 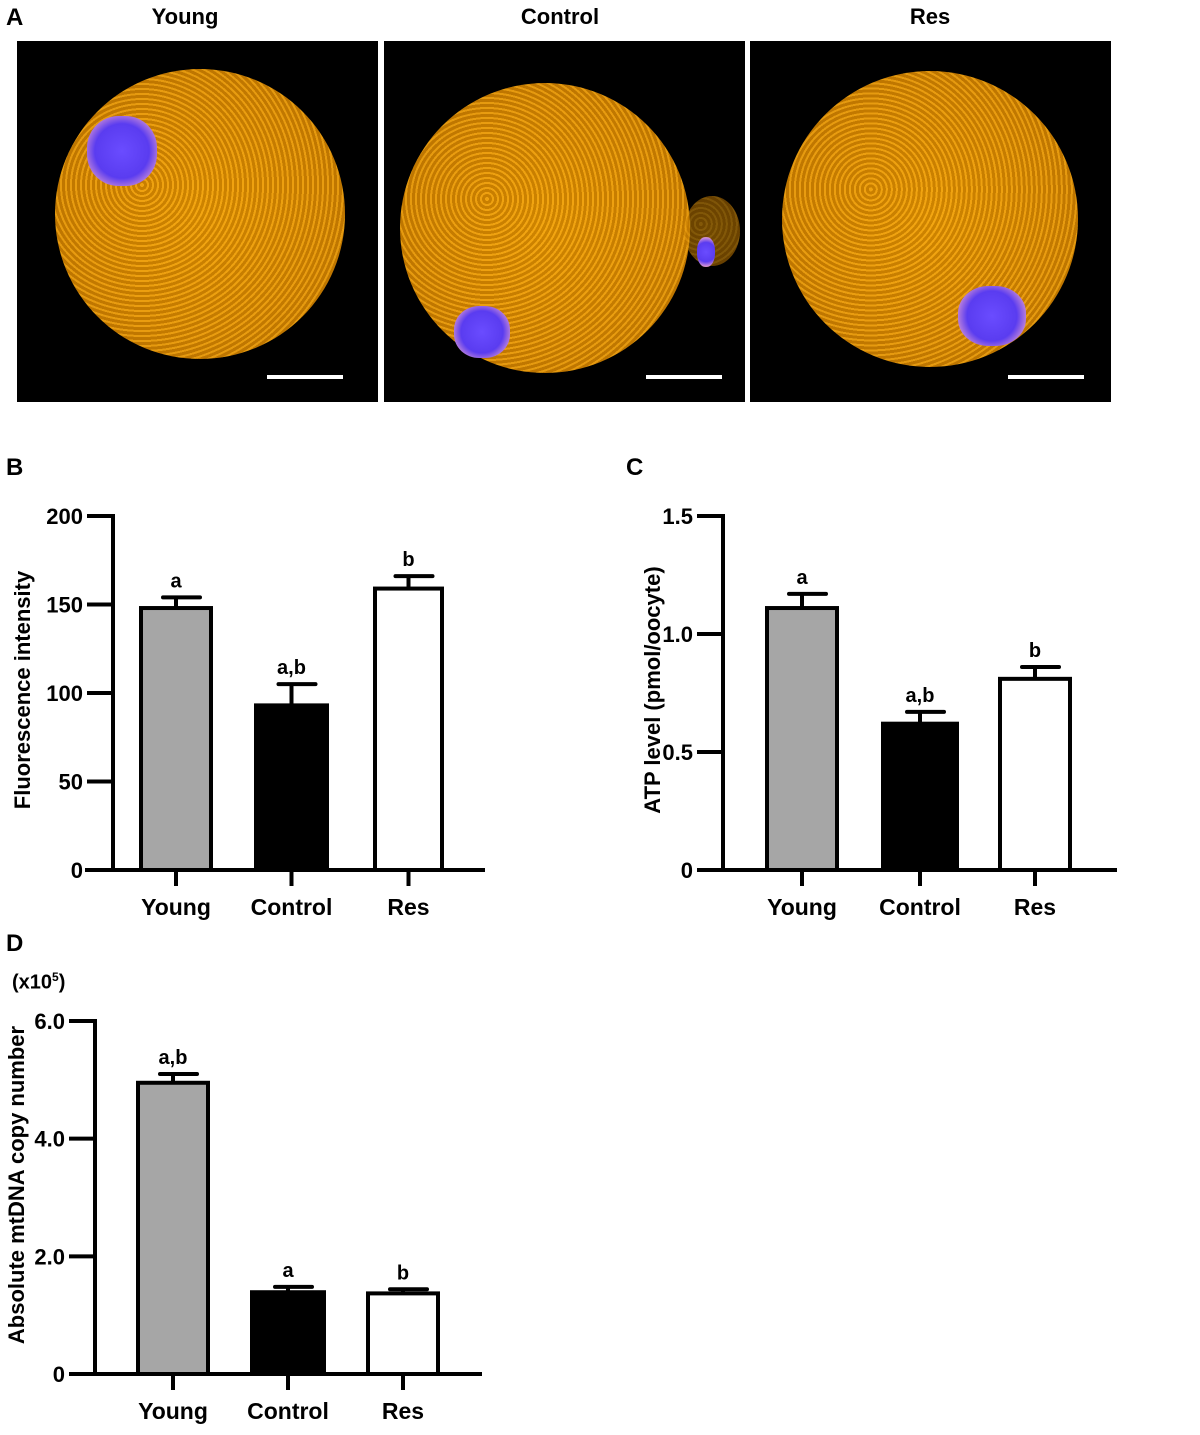 What do you see at coordinates (635, 467) in the screenshot?
I see `panel-letter-c: C` at bounding box center [635, 467].